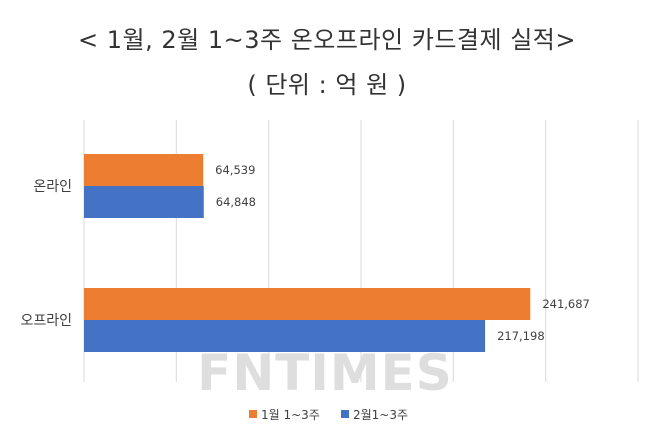 Image resolution: width=654 pixels, height=441 pixels. I want to click on legend-label: 2월1~3주, so click(380, 415).